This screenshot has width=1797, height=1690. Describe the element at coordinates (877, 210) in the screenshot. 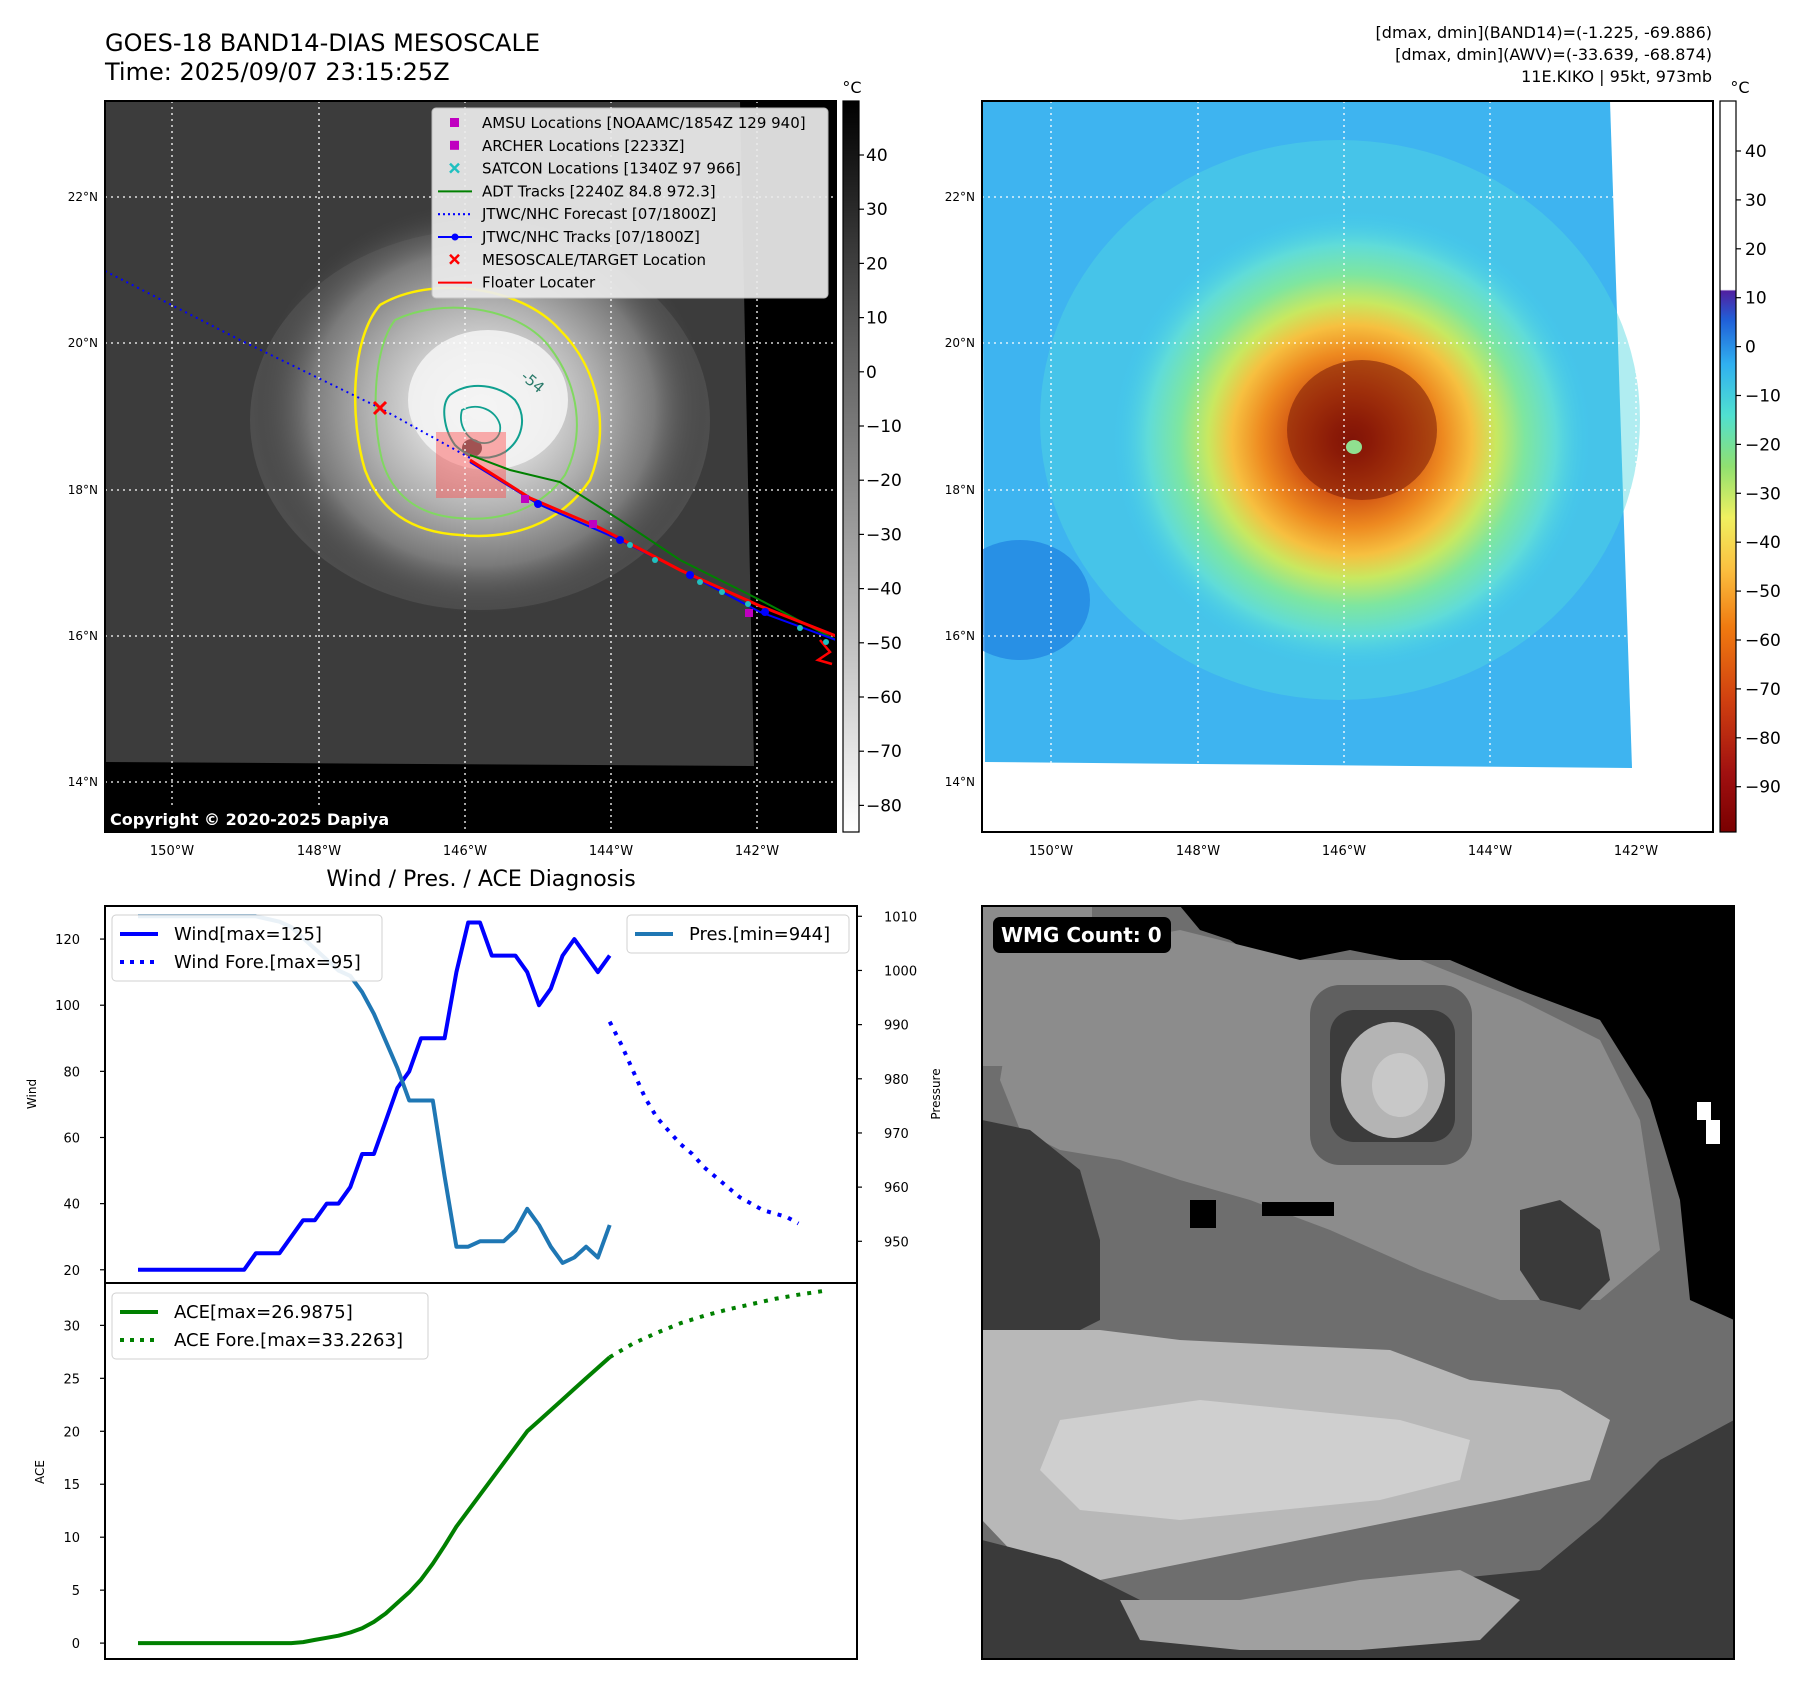

I see `gray-colorbar-tick-label: 30` at that location.